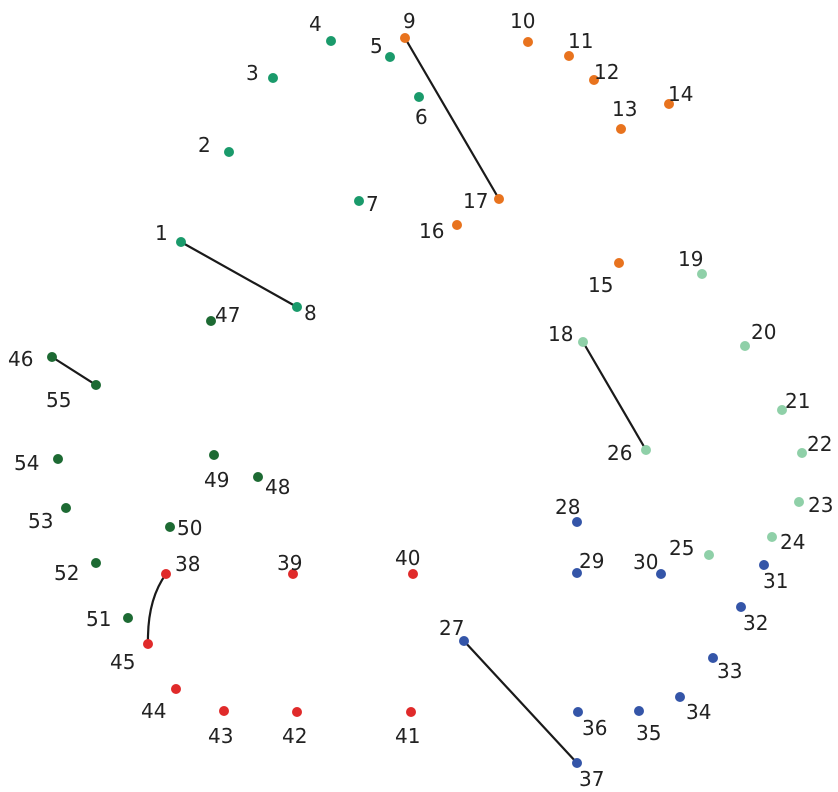 This screenshot has width=838, height=792. What do you see at coordinates (591, 561) in the screenshot?
I see `dot-label-29: 29` at bounding box center [591, 561].